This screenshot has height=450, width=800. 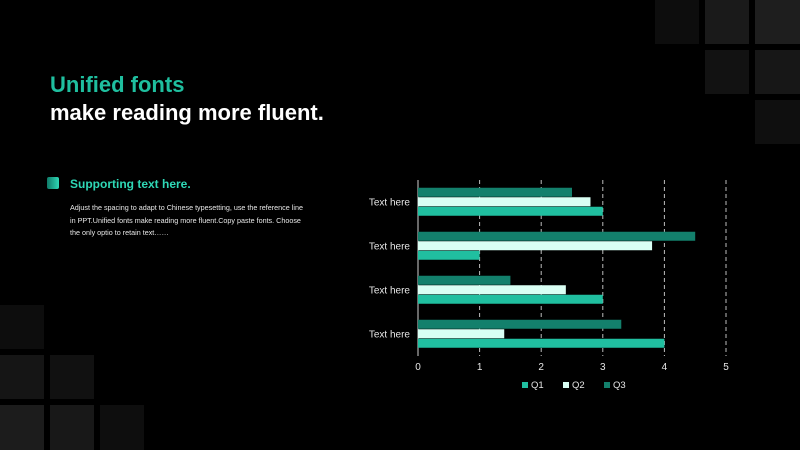 I want to click on x-tick-label: 0, so click(x=418, y=367).